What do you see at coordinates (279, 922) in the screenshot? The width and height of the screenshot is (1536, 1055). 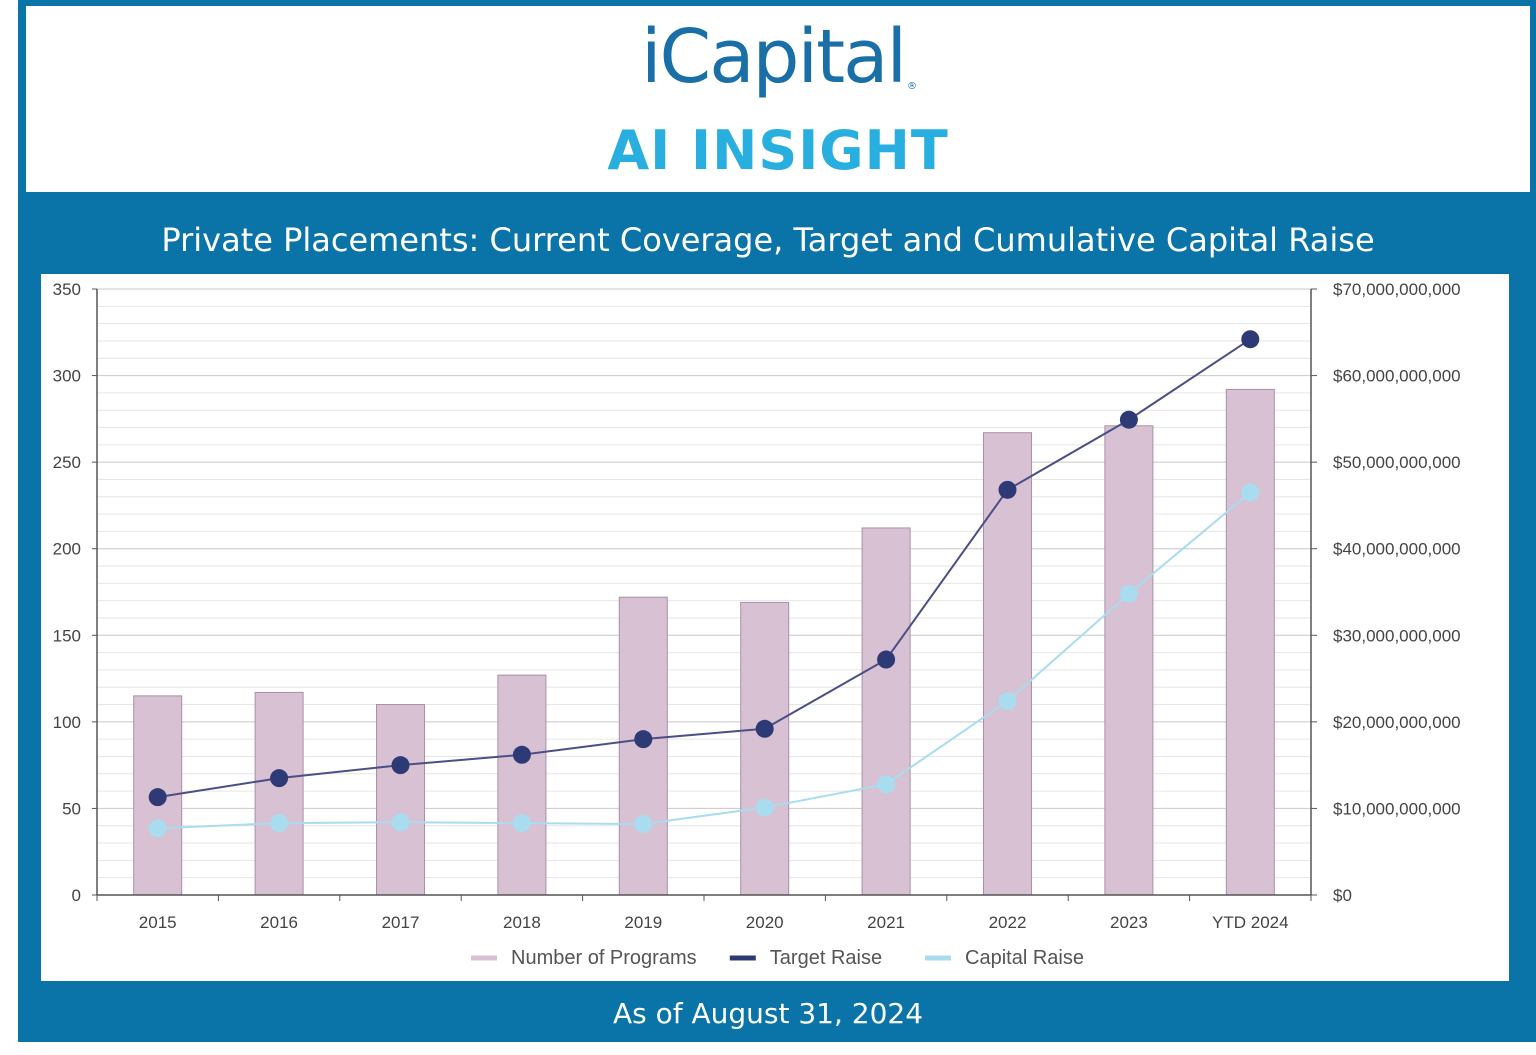 I see `x-axis-tick-label: 2016` at bounding box center [279, 922].